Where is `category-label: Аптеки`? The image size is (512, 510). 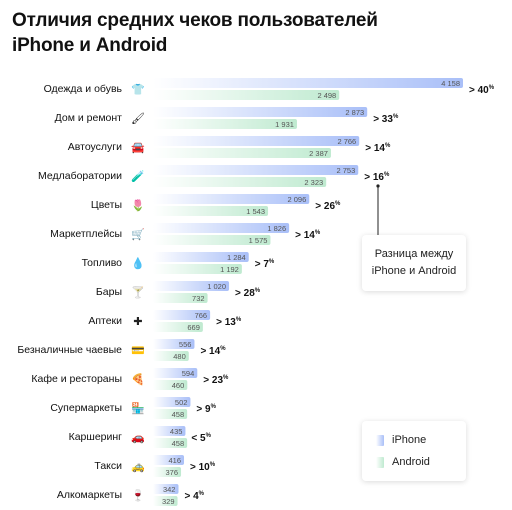 category-label: Аптеки is located at coordinates (105, 321).